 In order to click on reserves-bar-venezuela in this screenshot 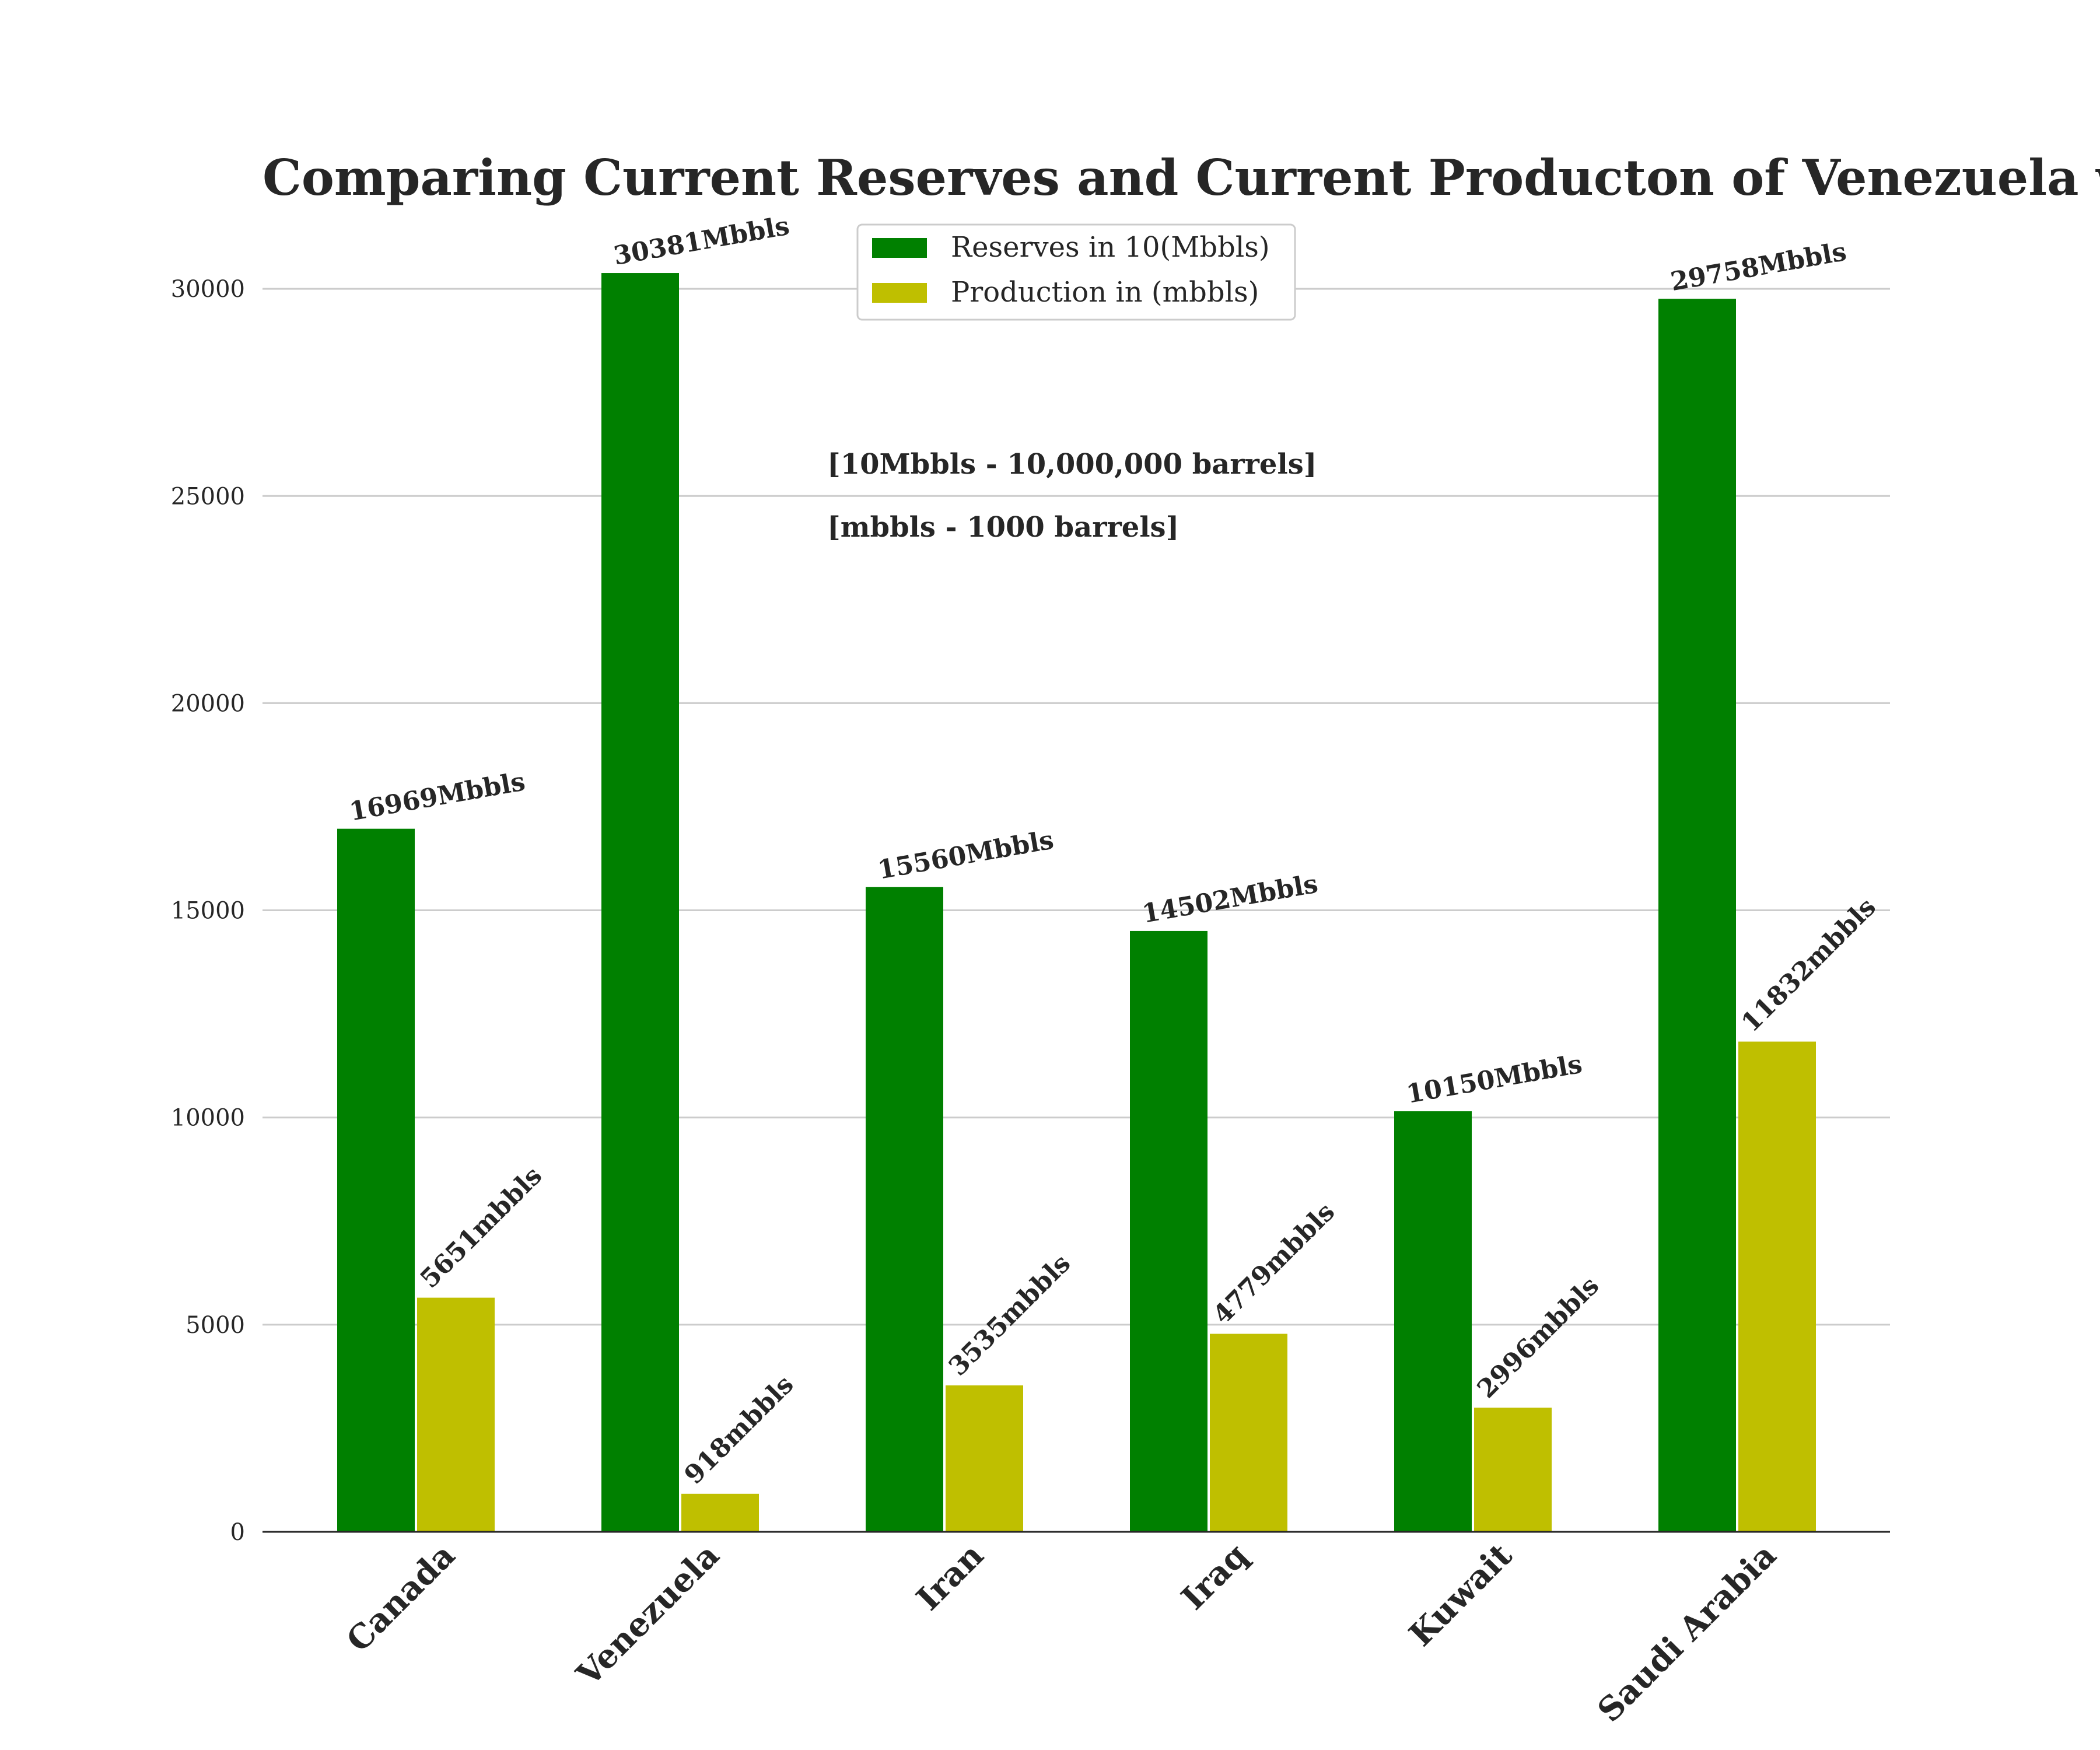, I will do `click(640, 902)`.